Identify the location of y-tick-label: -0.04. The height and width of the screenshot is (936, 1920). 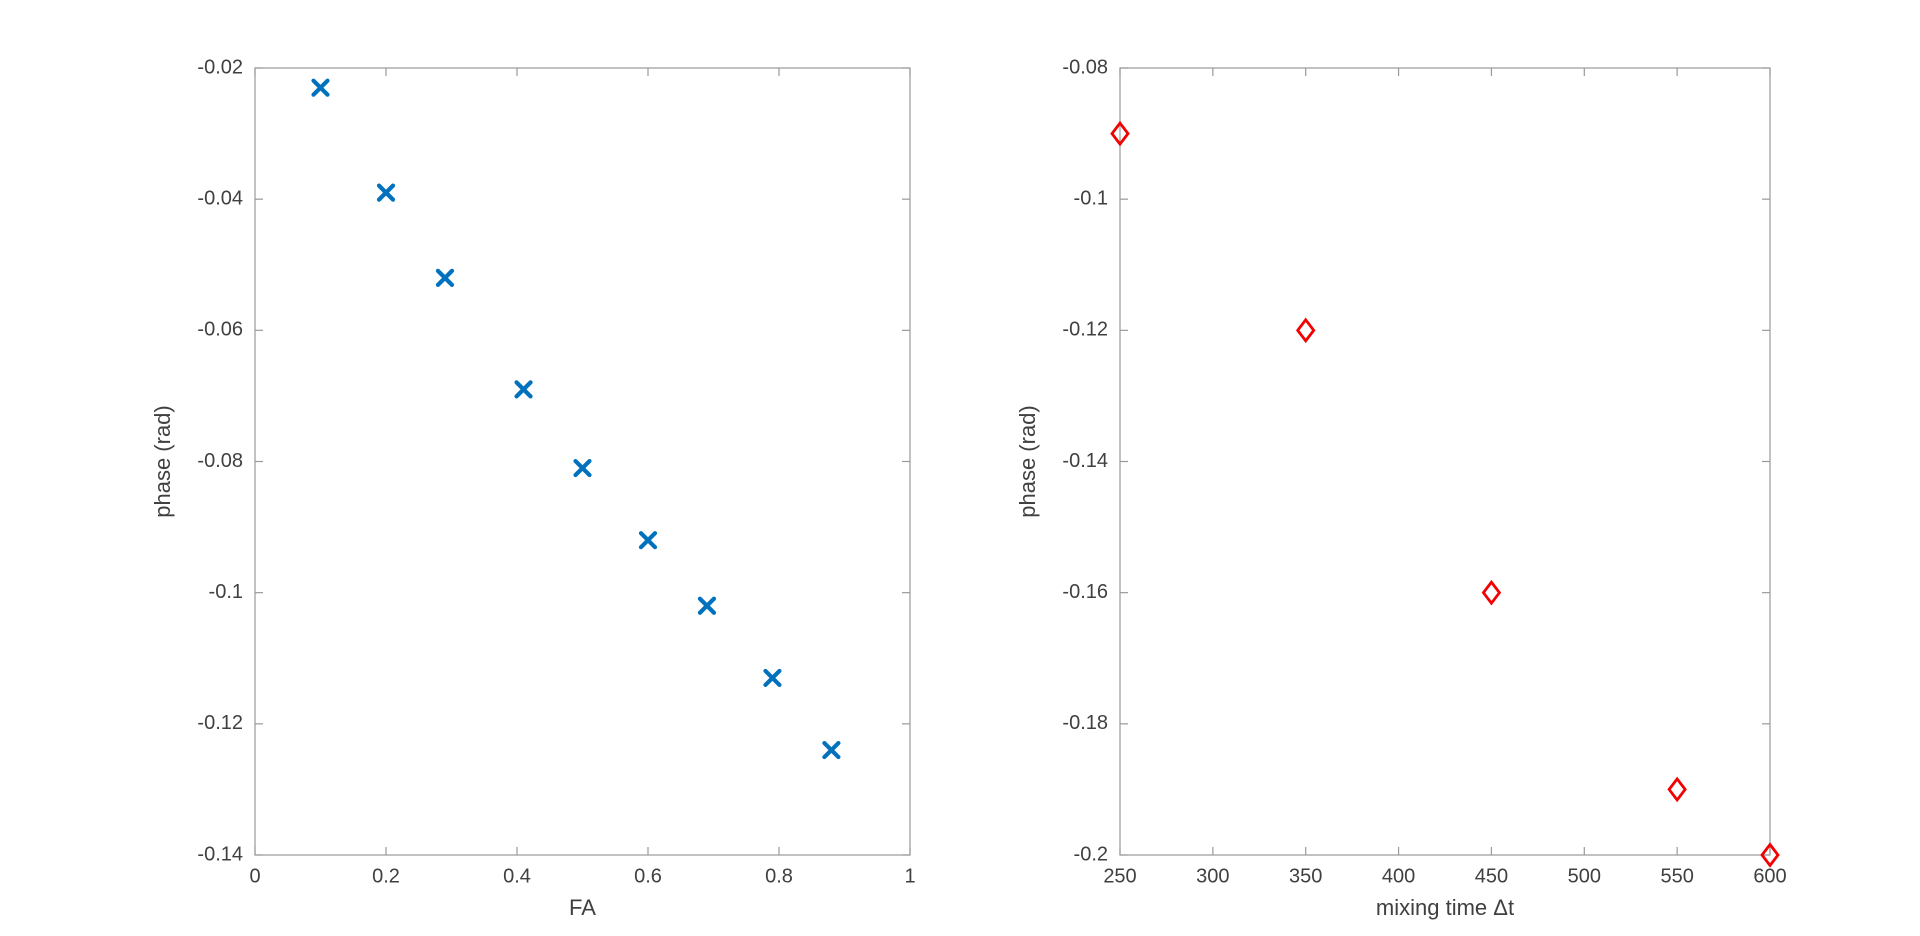
(220, 198).